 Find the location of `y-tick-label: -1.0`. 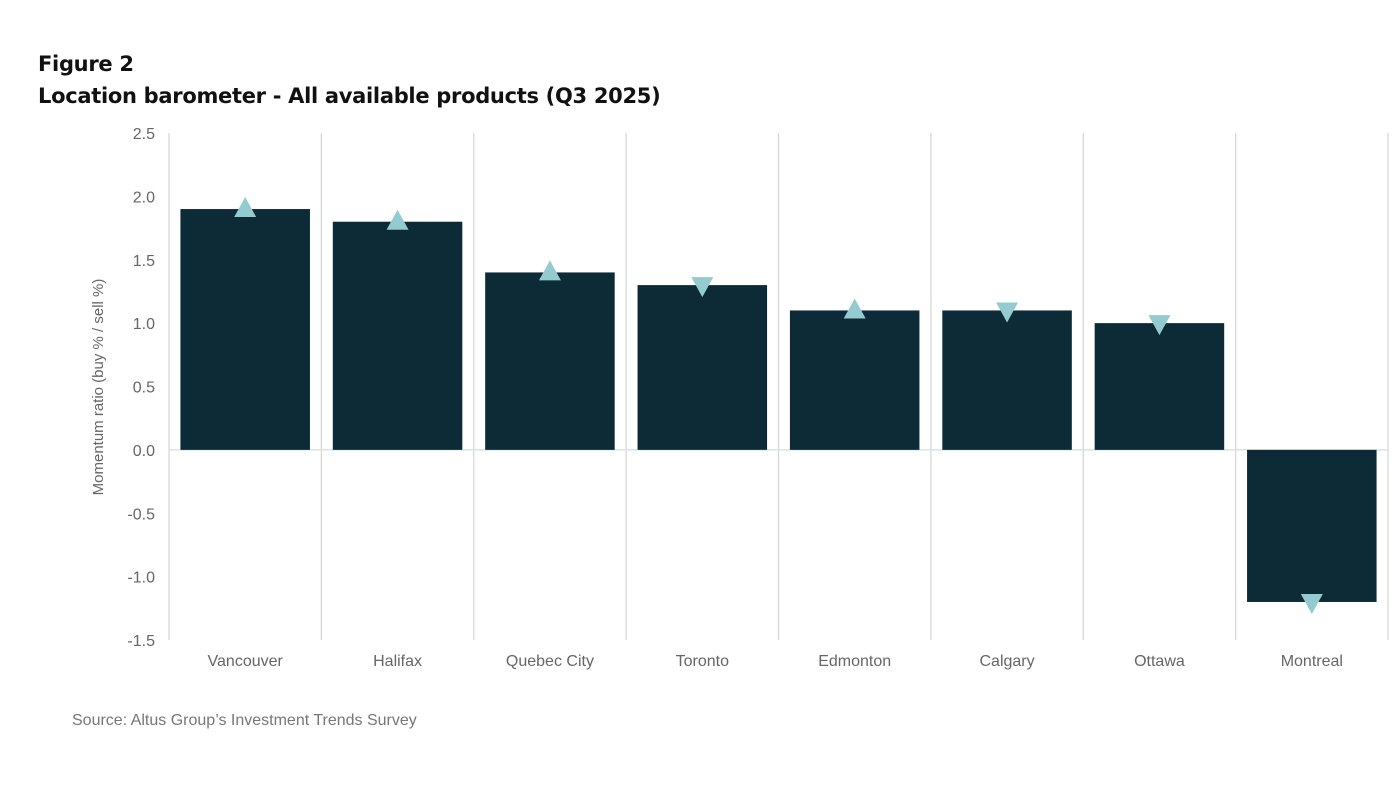

y-tick-label: -1.0 is located at coordinates (141, 578).